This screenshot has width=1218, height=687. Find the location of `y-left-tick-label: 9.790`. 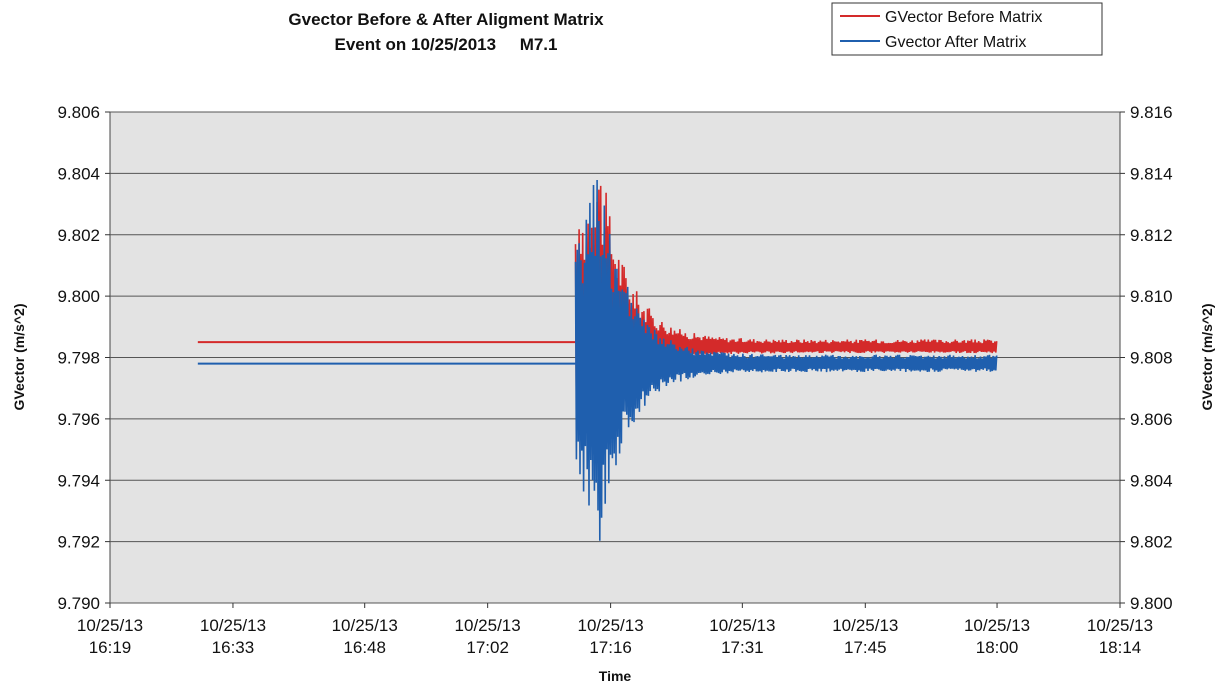

y-left-tick-label: 9.790 is located at coordinates (78, 603).